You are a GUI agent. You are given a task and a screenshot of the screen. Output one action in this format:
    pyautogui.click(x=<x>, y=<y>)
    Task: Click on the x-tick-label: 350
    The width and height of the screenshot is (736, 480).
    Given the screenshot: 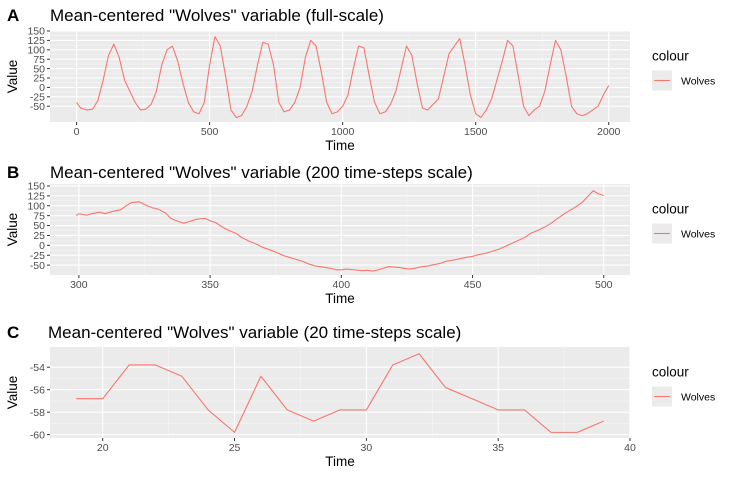 What is the action you would take?
    pyautogui.click(x=210, y=285)
    